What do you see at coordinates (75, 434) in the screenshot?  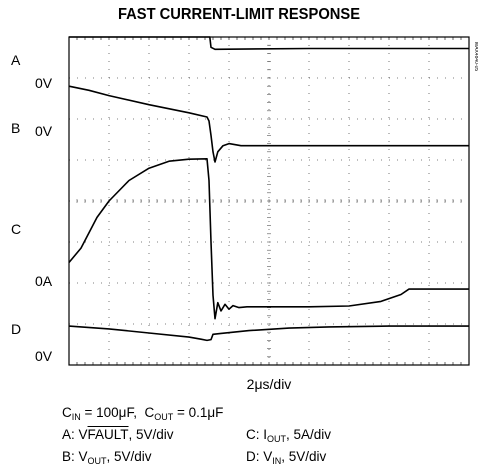 I see `note-a-prefix: A: V` at bounding box center [75, 434].